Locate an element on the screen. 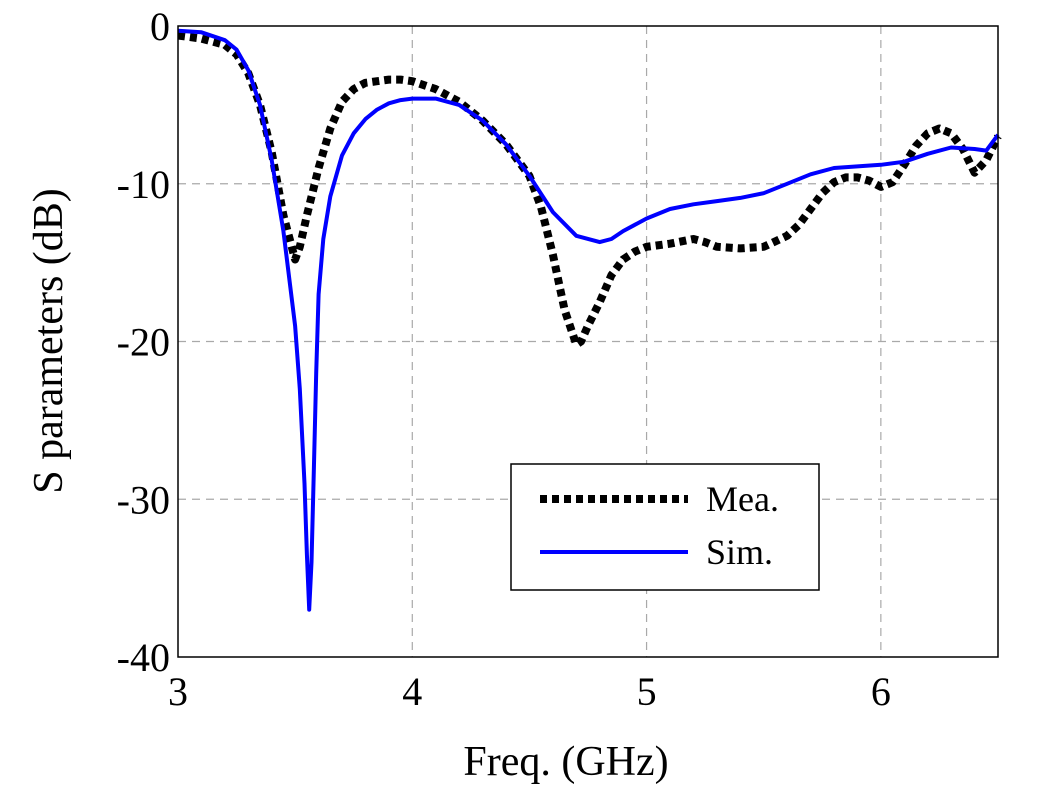 The image size is (1046, 802). y-tick-label: -40 is located at coordinates (143, 657).